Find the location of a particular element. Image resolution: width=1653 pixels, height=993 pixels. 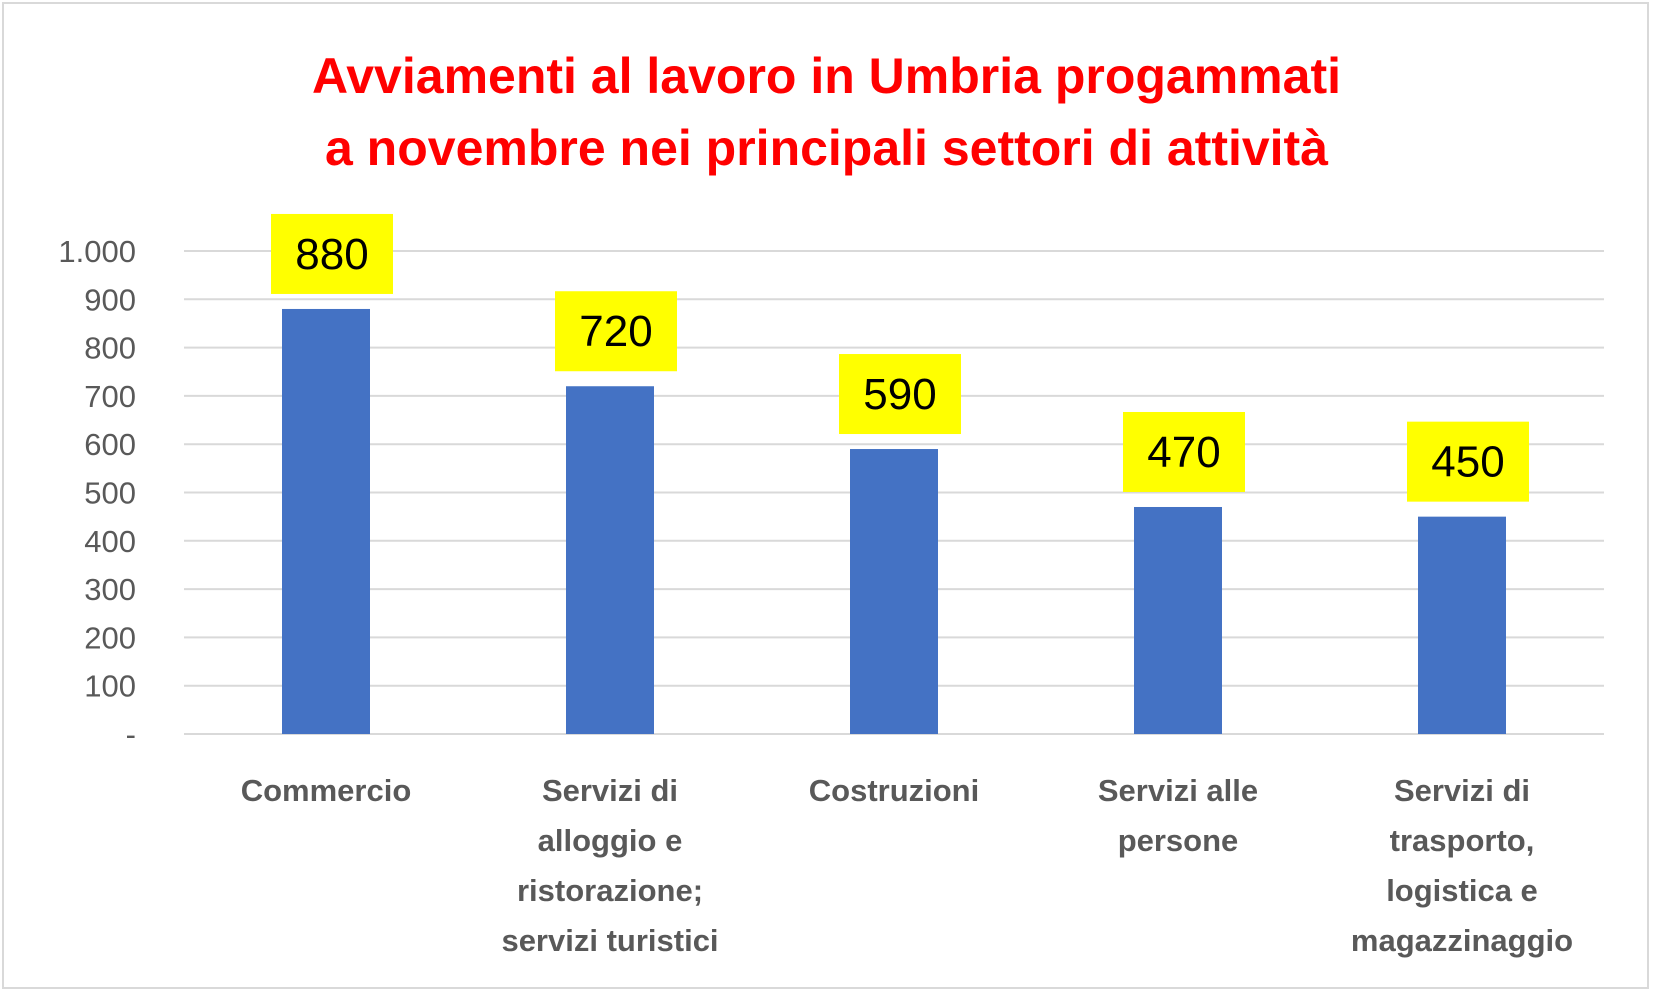

y-tick-label-1: 100 is located at coordinates (110, 686).